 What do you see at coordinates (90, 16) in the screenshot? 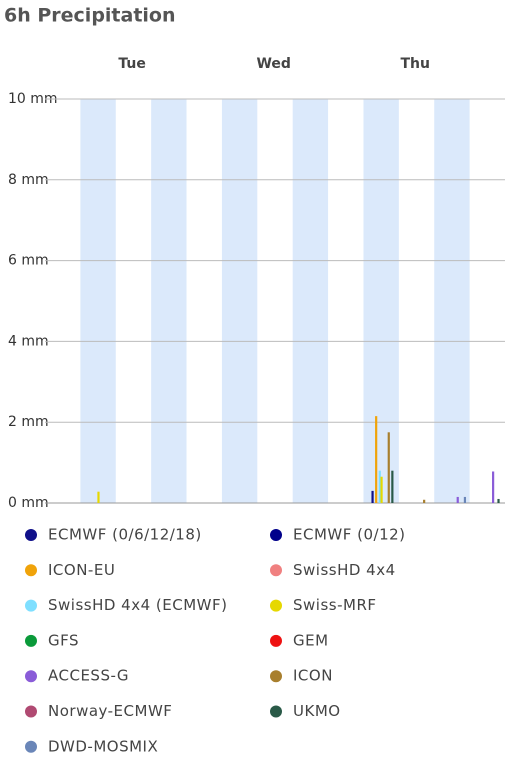
I see `chart-title: 6h Precipitation` at bounding box center [90, 16].